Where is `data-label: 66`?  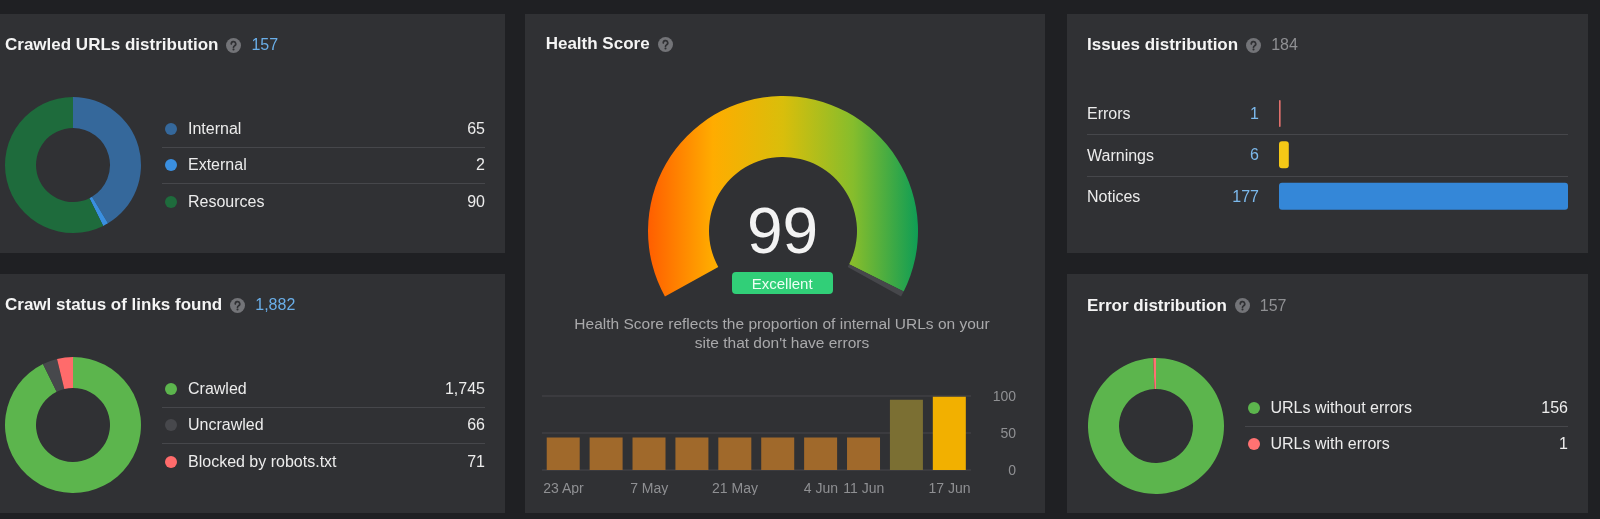
data-label: 66 is located at coordinates (476, 425).